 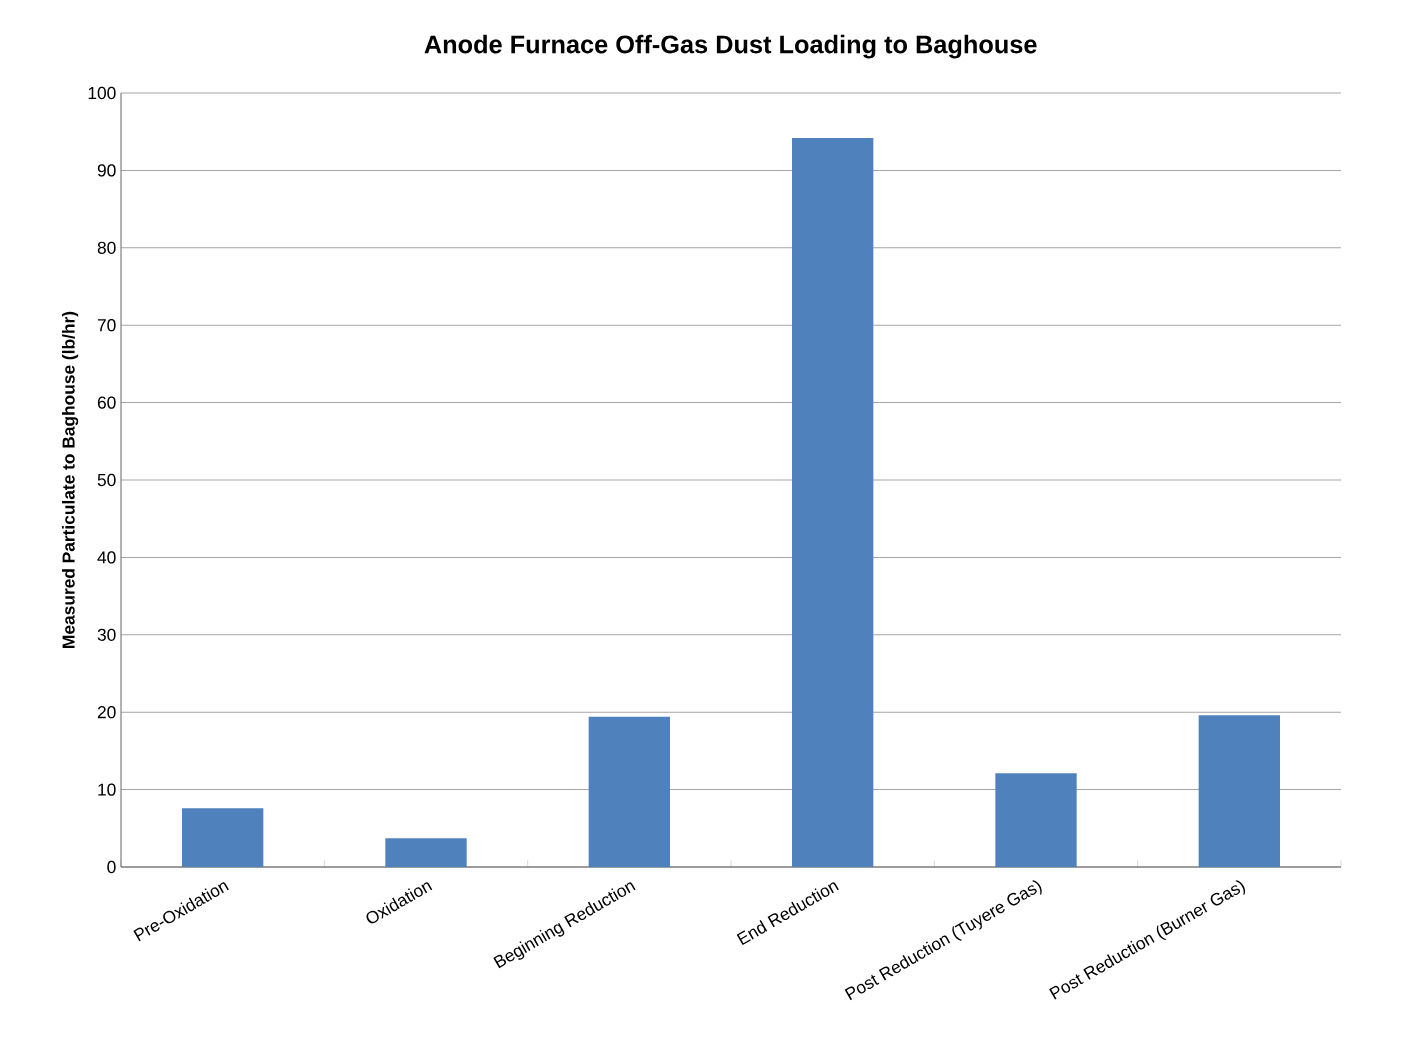 I want to click on y-tick-label: 100, so click(x=102, y=93).